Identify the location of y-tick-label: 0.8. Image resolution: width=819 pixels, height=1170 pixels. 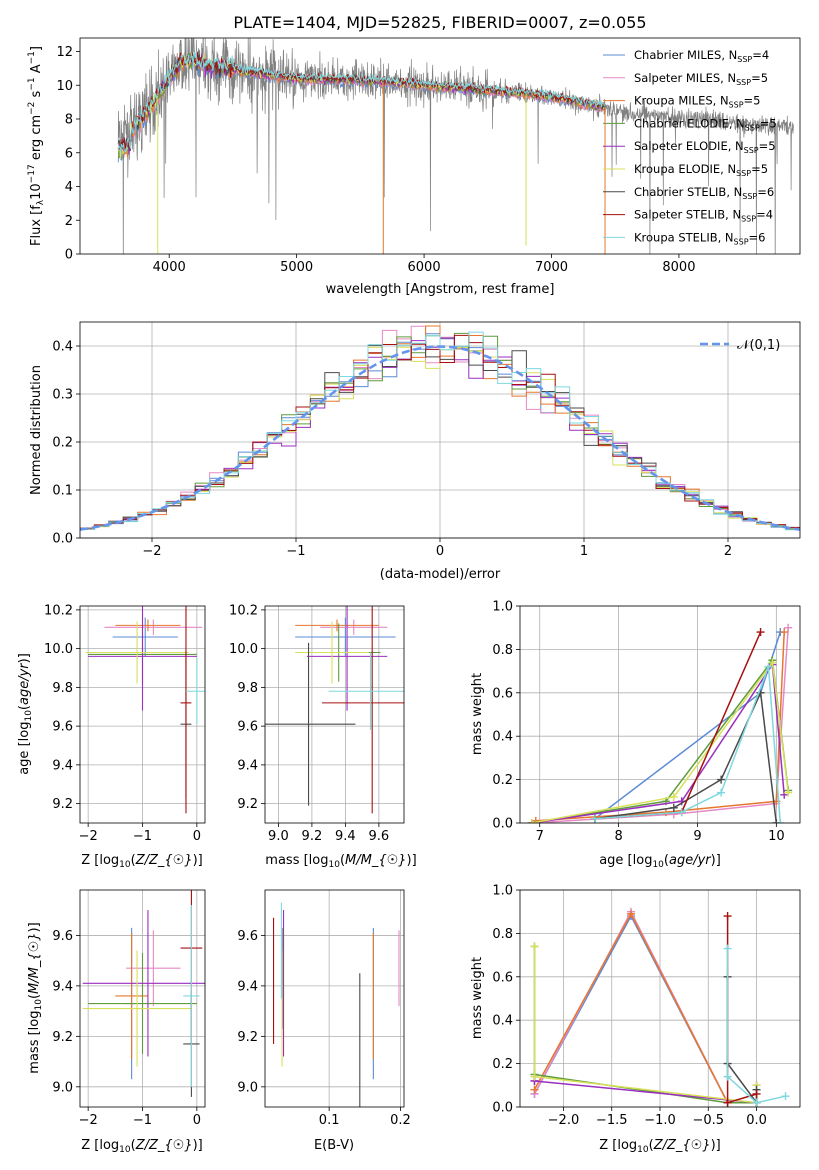
(502, 934).